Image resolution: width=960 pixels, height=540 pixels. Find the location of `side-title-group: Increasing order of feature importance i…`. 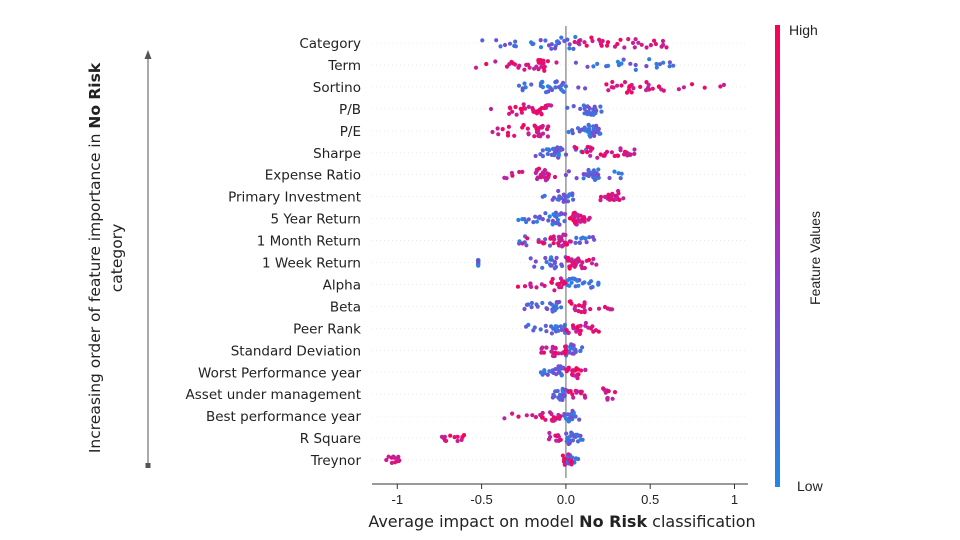

side-title-group: Increasing order of feature importance i… is located at coordinates (106, 257).